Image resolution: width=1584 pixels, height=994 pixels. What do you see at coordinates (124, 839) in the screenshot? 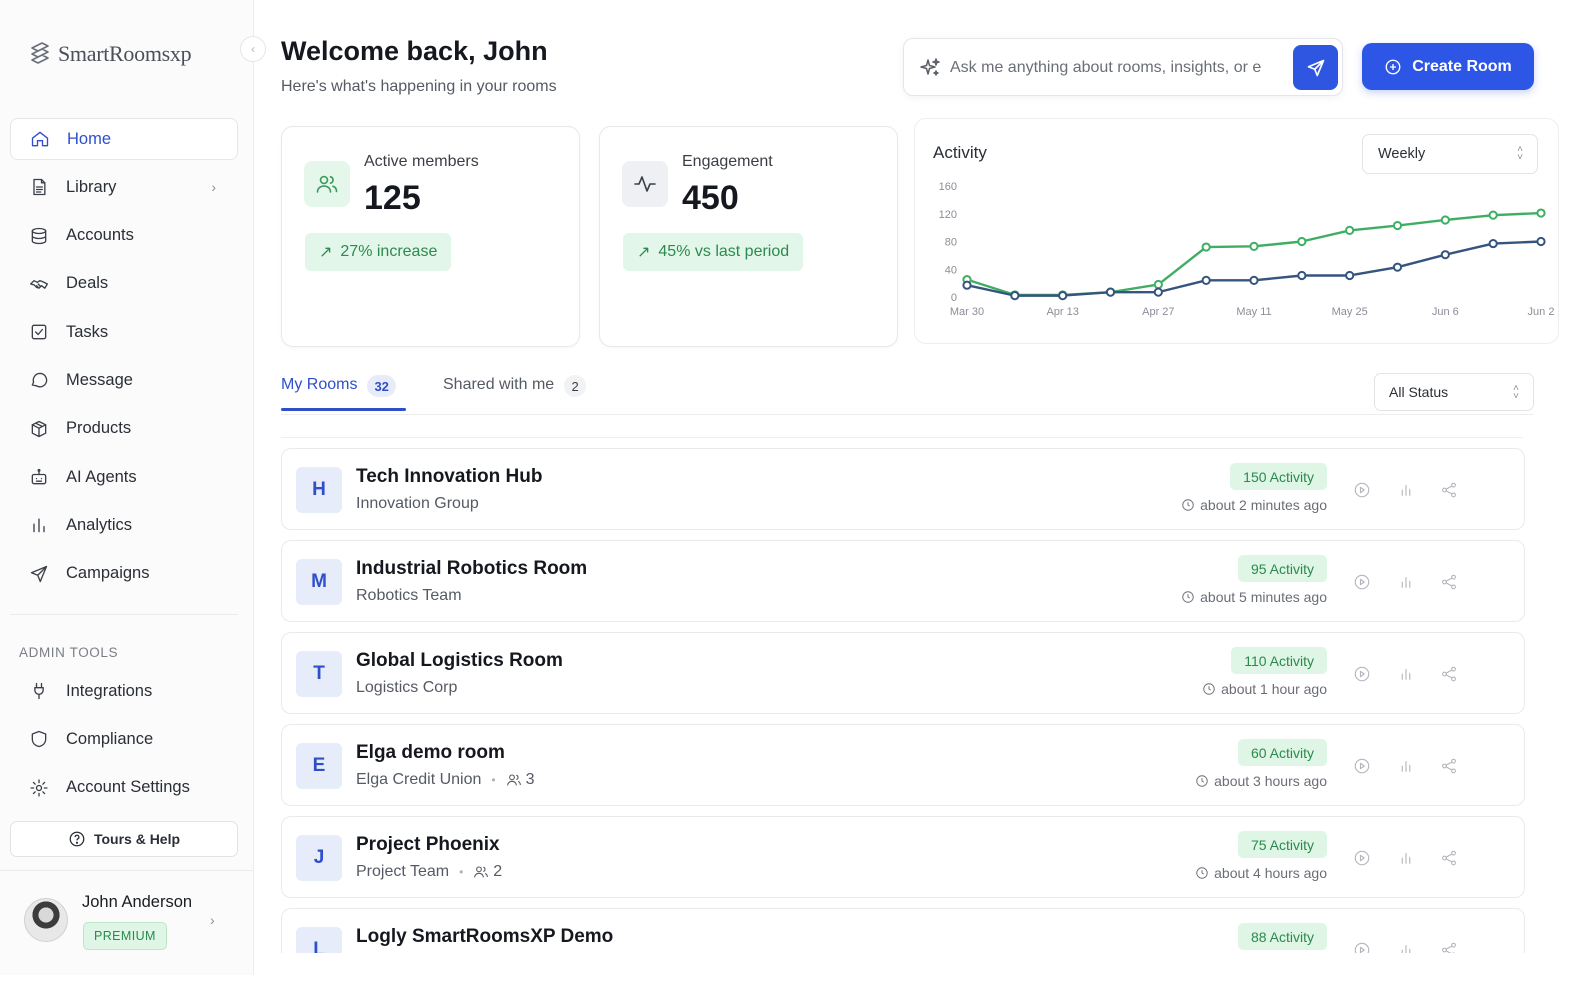
I see `tours-help-button: Tours & Help` at bounding box center [124, 839].